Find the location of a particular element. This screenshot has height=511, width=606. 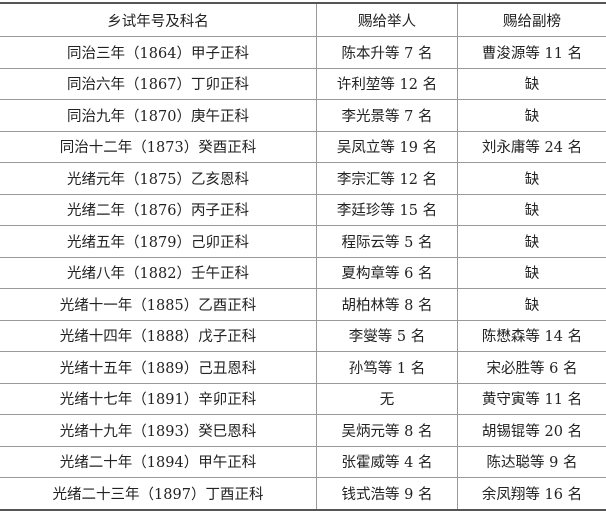

table-row: 光绪元年（1875）乙亥恩科李宗汇等 12 名缺 is located at coordinates (303, 179).